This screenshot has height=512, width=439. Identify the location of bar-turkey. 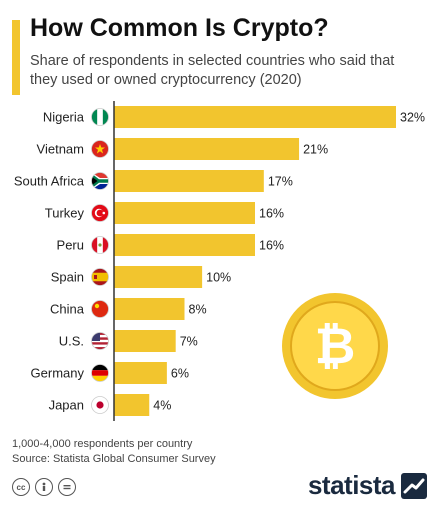
(184, 213).